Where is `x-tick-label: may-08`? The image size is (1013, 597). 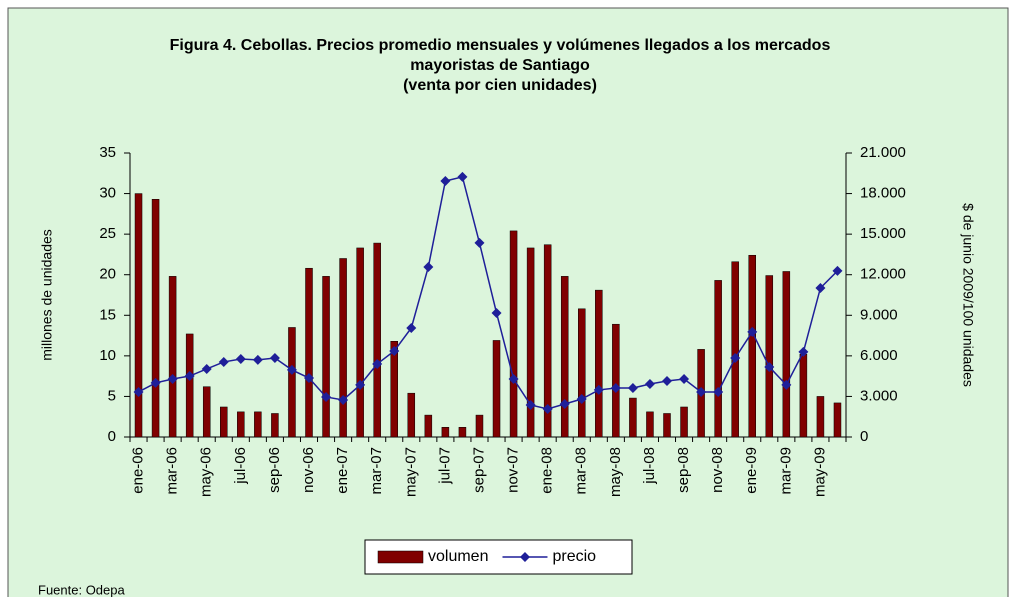
x-tick-label: may-08 is located at coordinates (615, 472).